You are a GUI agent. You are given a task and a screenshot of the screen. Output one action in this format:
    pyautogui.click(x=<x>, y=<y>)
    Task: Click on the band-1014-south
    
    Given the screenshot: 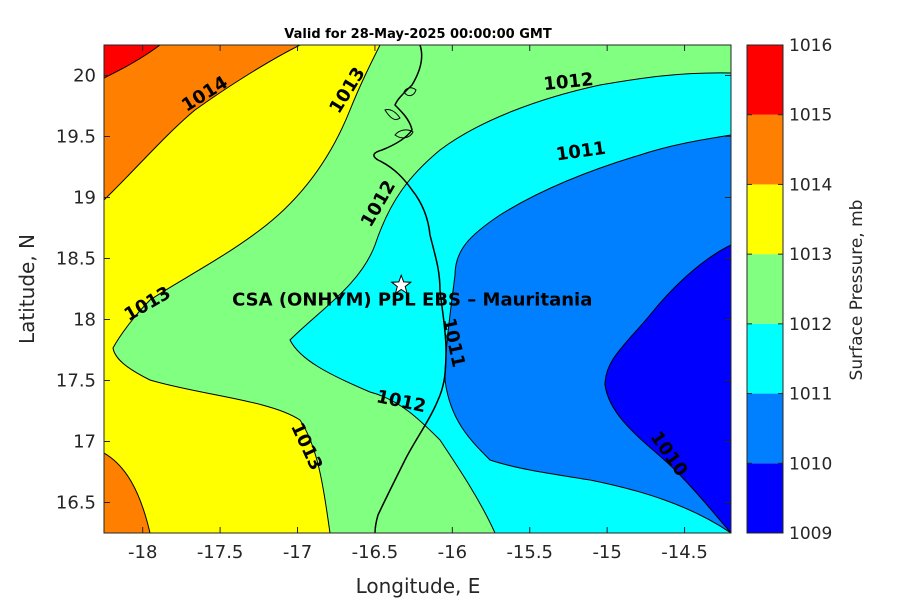 What is the action you would take?
    pyautogui.click(x=127, y=493)
    